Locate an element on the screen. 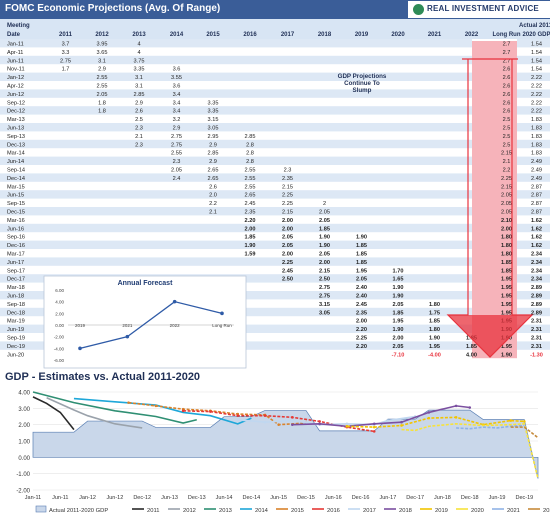 The image size is (550, 517). table-cell: Apr-12 is located at coordinates (15, 87).